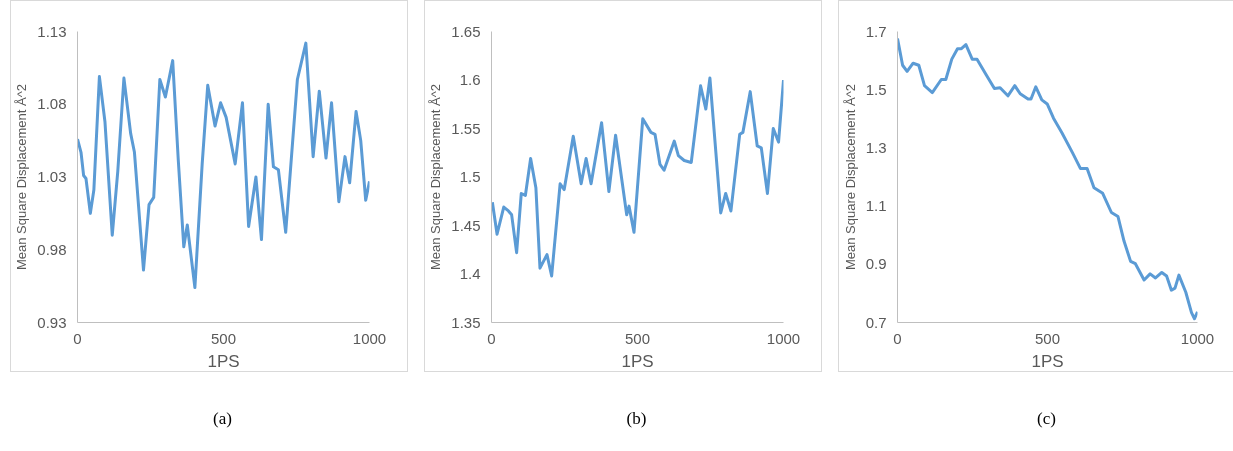  Describe the element at coordinates (466, 31) in the screenshot. I see `y-tick-label: 1.65` at that location.